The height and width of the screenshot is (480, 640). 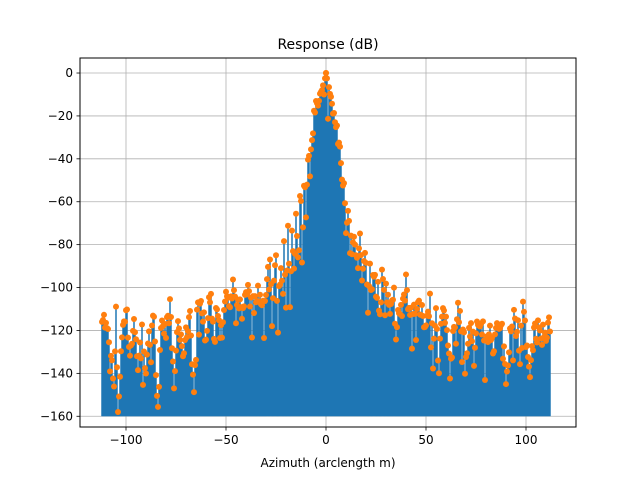 I want to click on y-tick-label: −100, so click(x=56, y=288).